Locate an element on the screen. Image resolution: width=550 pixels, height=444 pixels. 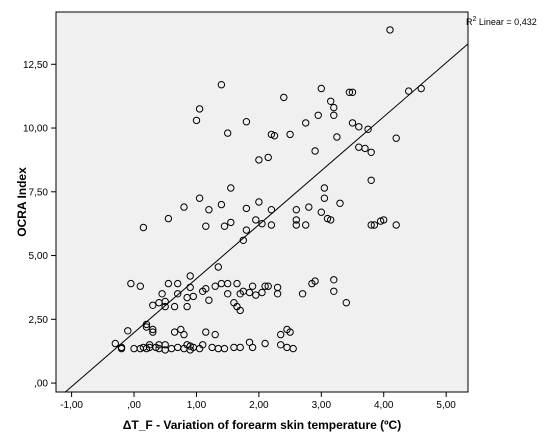
y-tick-label: 10,00 is located at coordinates (35, 129).